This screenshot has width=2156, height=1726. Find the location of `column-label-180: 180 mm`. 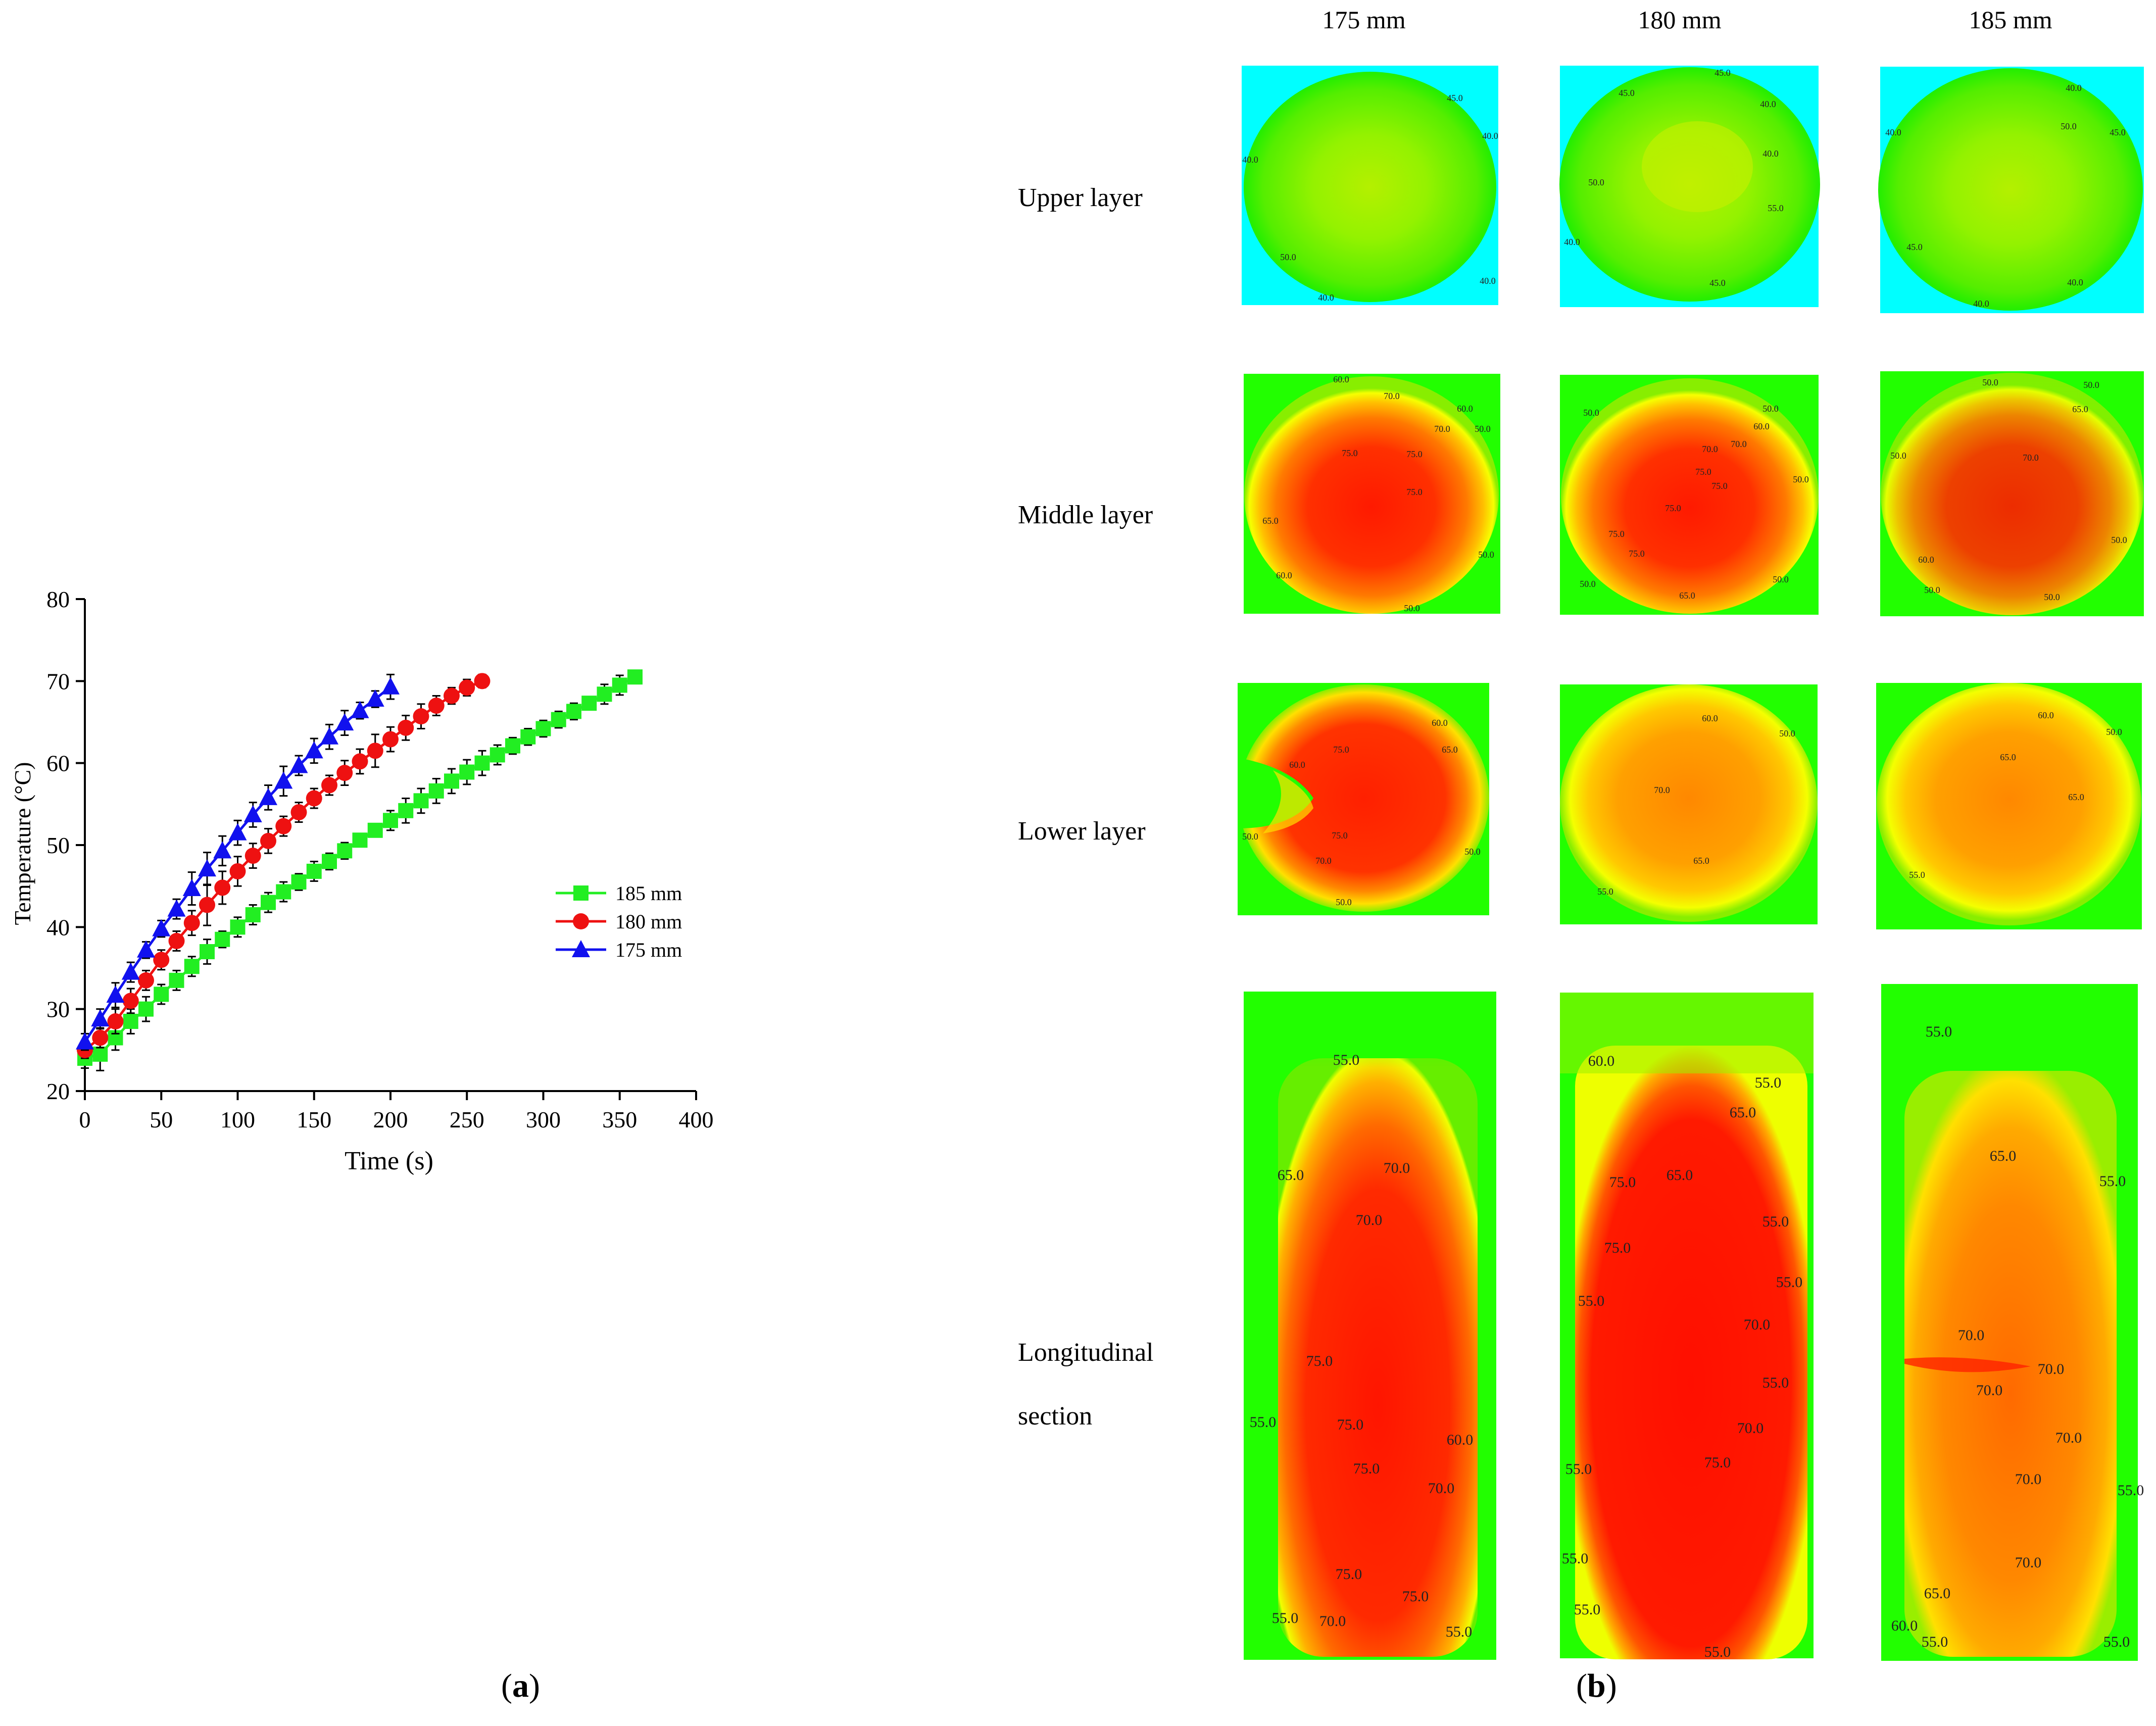

column-label-180: 180 mm is located at coordinates (1680, 20).